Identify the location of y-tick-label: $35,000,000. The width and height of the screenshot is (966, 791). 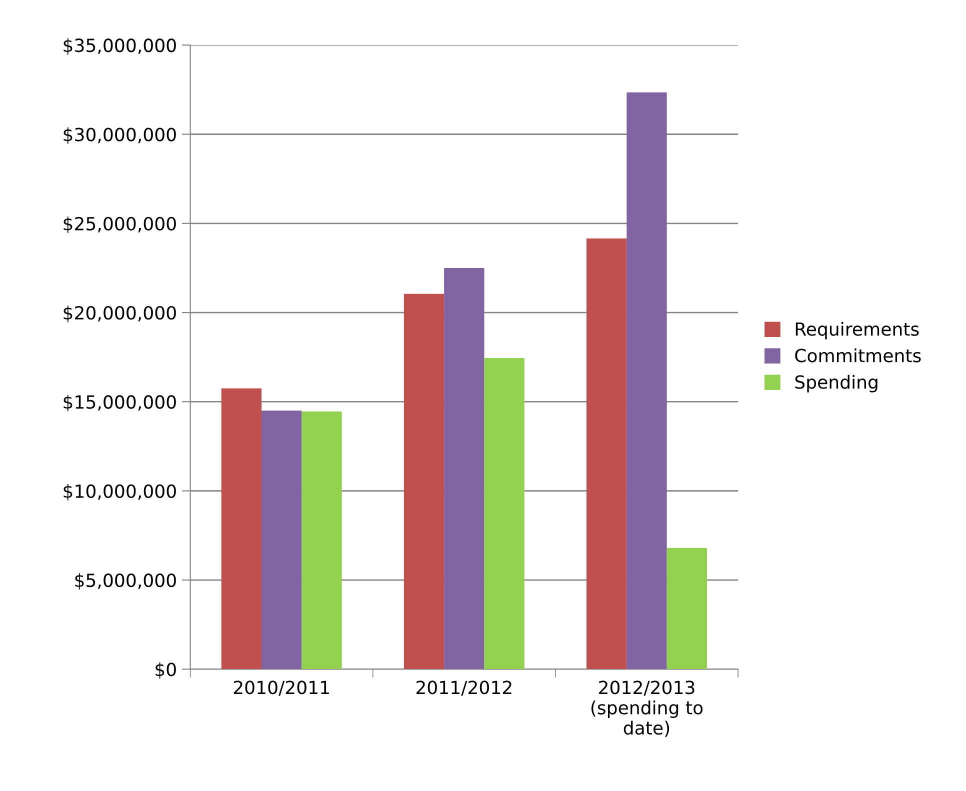
(120, 46).